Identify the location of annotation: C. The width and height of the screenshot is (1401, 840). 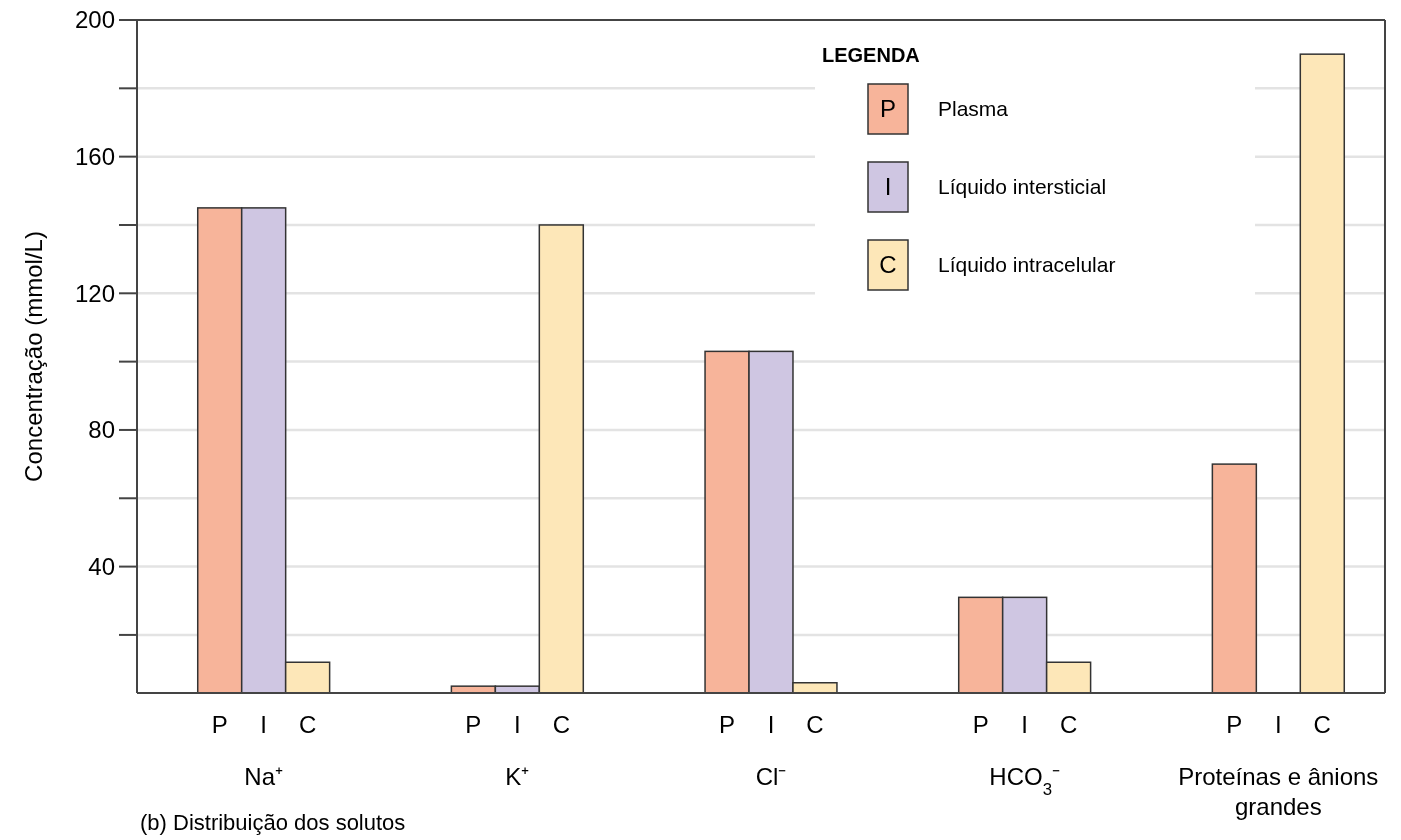
(888, 265).